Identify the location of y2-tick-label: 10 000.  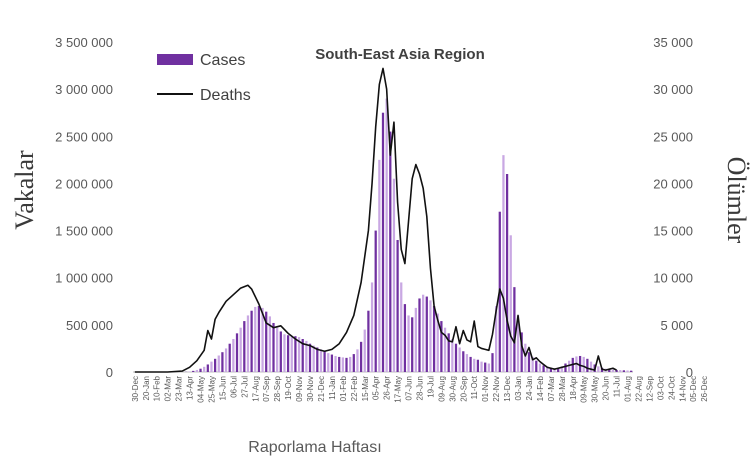
(673, 278).